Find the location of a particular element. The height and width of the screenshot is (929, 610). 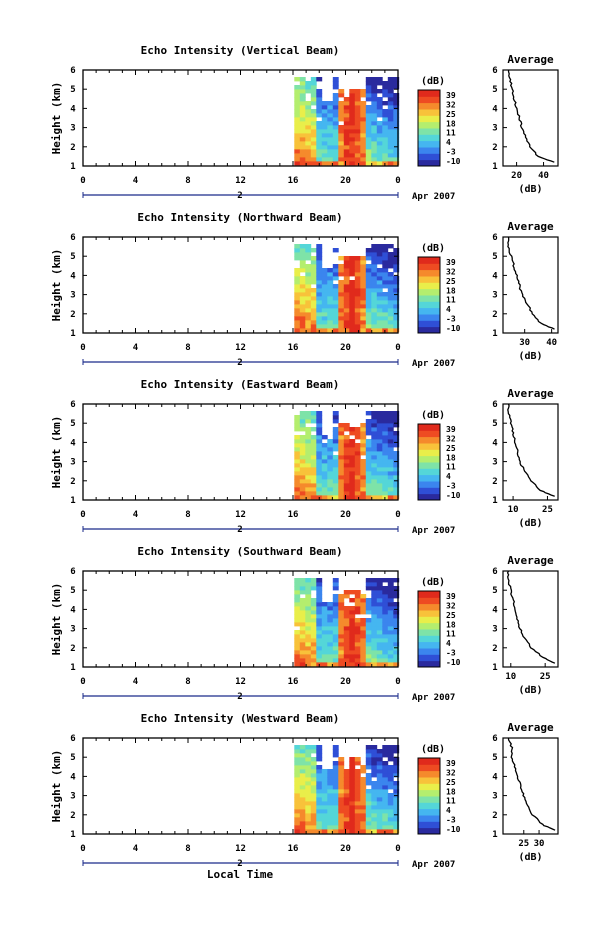

average-frame is located at coordinates (530, 452).